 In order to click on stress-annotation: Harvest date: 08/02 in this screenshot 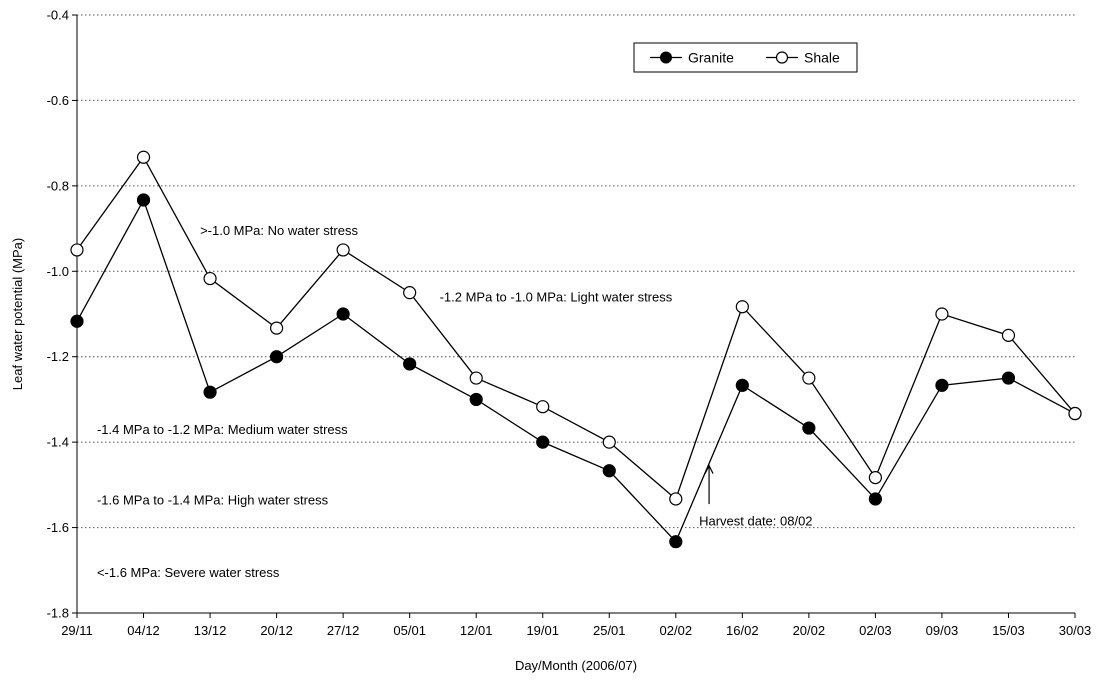, I will do `click(755, 521)`.